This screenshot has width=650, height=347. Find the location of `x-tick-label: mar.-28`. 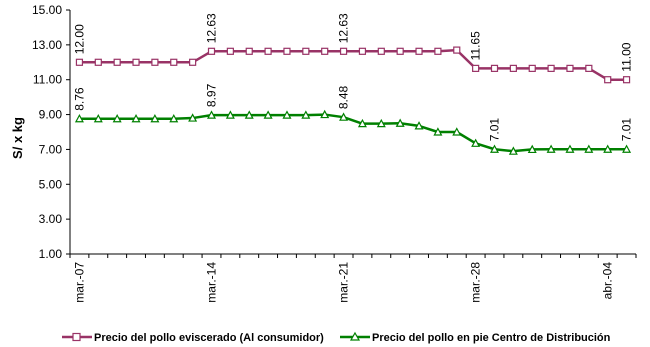

x-tick-label: mar.-28 is located at coordinates (476, 282).